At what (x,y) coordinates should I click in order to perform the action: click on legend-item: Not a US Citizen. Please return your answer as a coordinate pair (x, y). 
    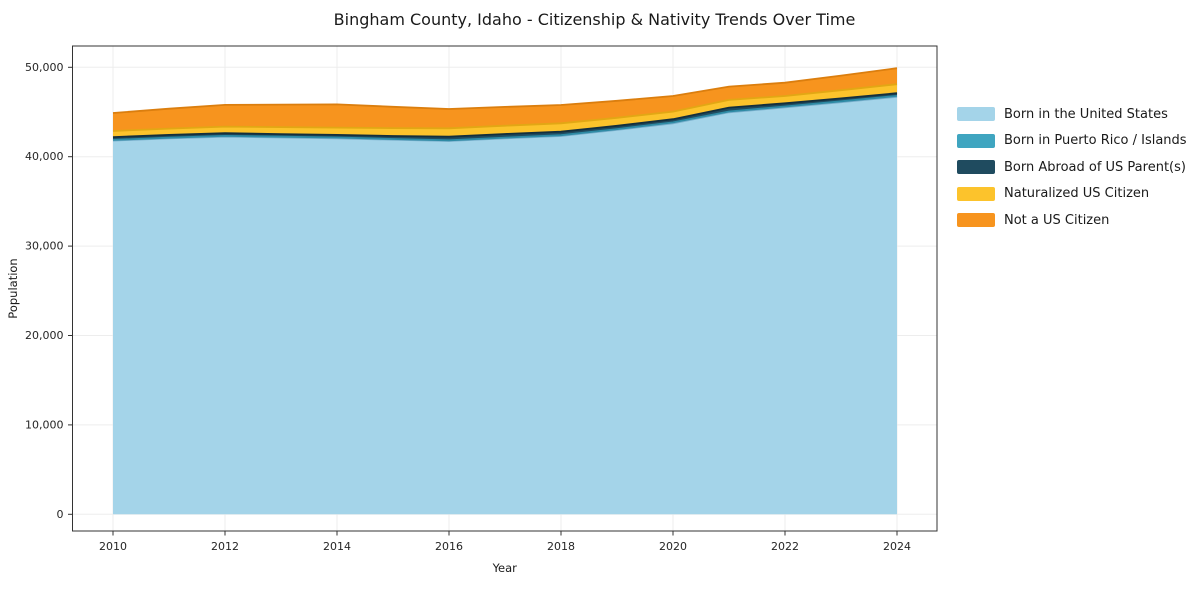
    Looking at the image, I should click on (1072, 220).